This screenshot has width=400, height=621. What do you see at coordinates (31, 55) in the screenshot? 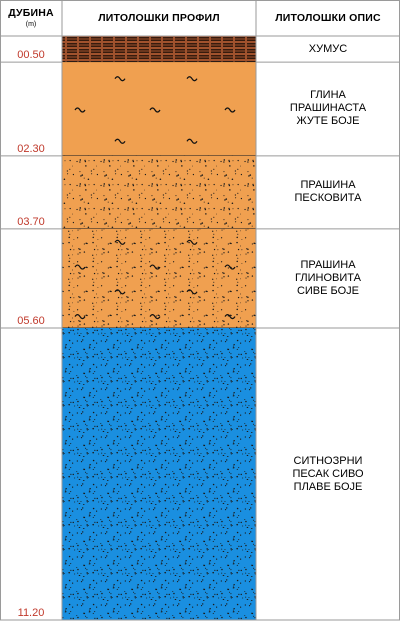
I see `depth-label: 00.50` at bounding box center [31, 55].